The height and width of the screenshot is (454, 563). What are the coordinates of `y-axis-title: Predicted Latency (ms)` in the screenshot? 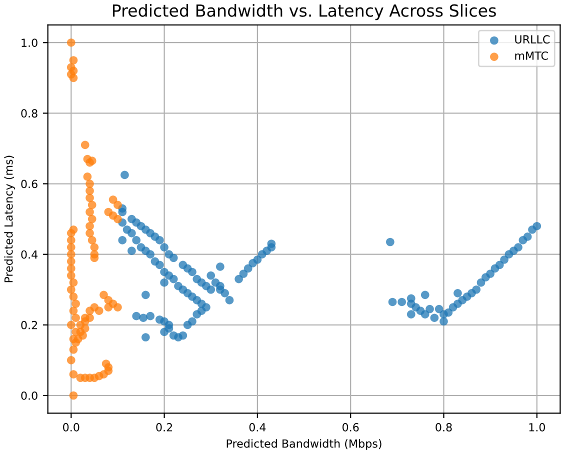 It's located at (9, 219).